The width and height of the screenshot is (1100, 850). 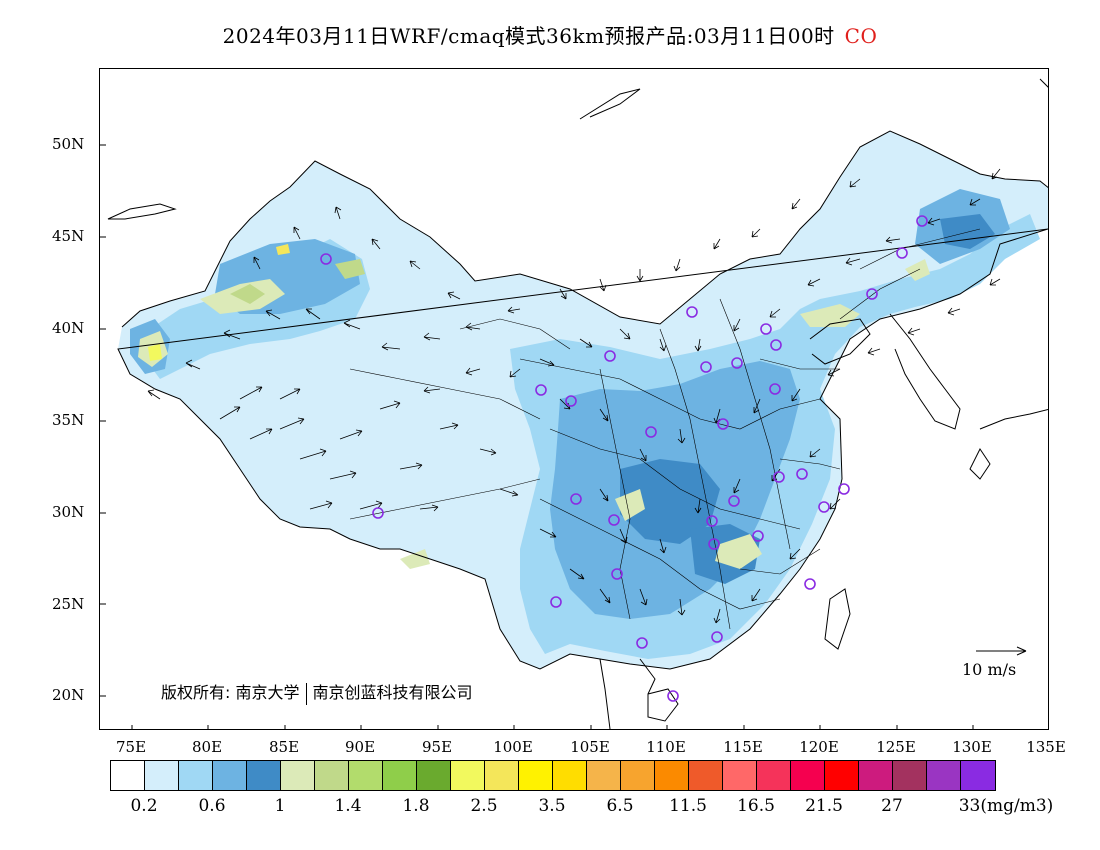 I want to click on title-species: CO, so click(x=861, y=36).